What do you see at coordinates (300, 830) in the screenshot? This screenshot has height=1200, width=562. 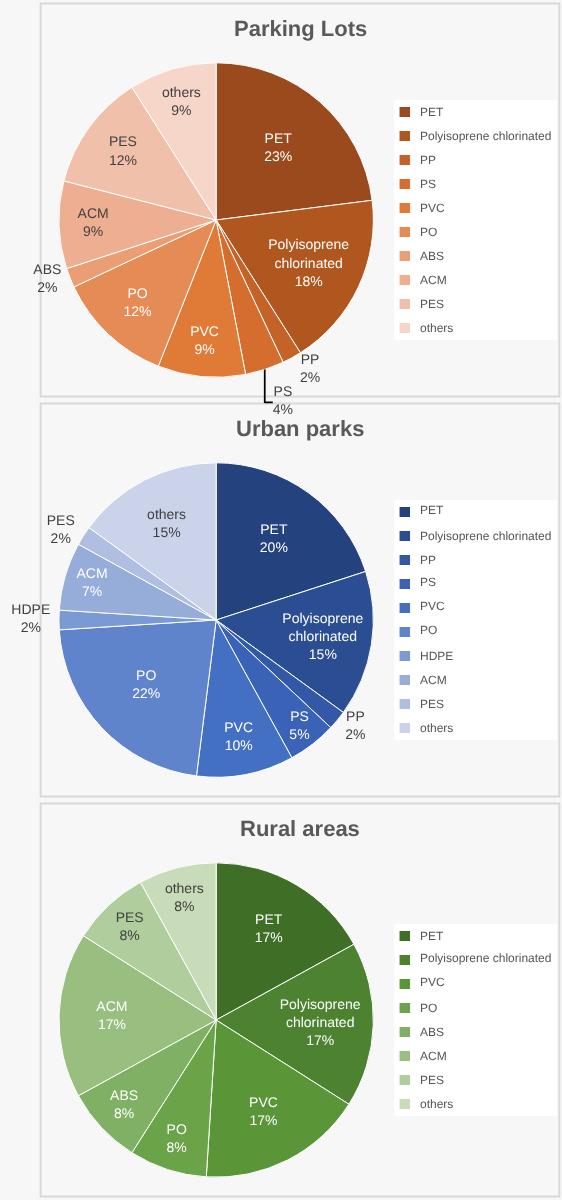 I see `chart-title: Rural areas` at bounding box center [300, 830].